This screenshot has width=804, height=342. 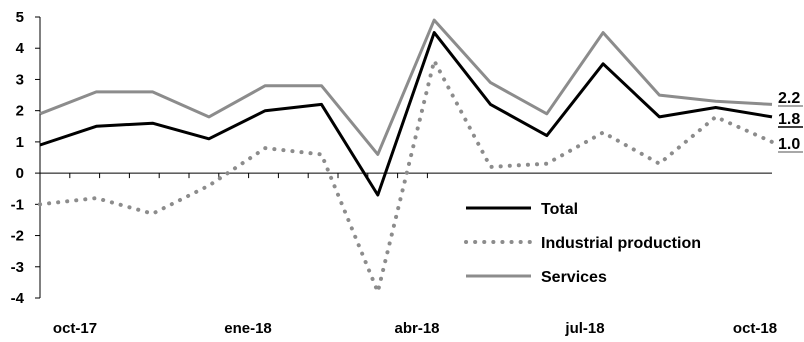 I want to click on legend-label: Total, so click(x=559, y=209).